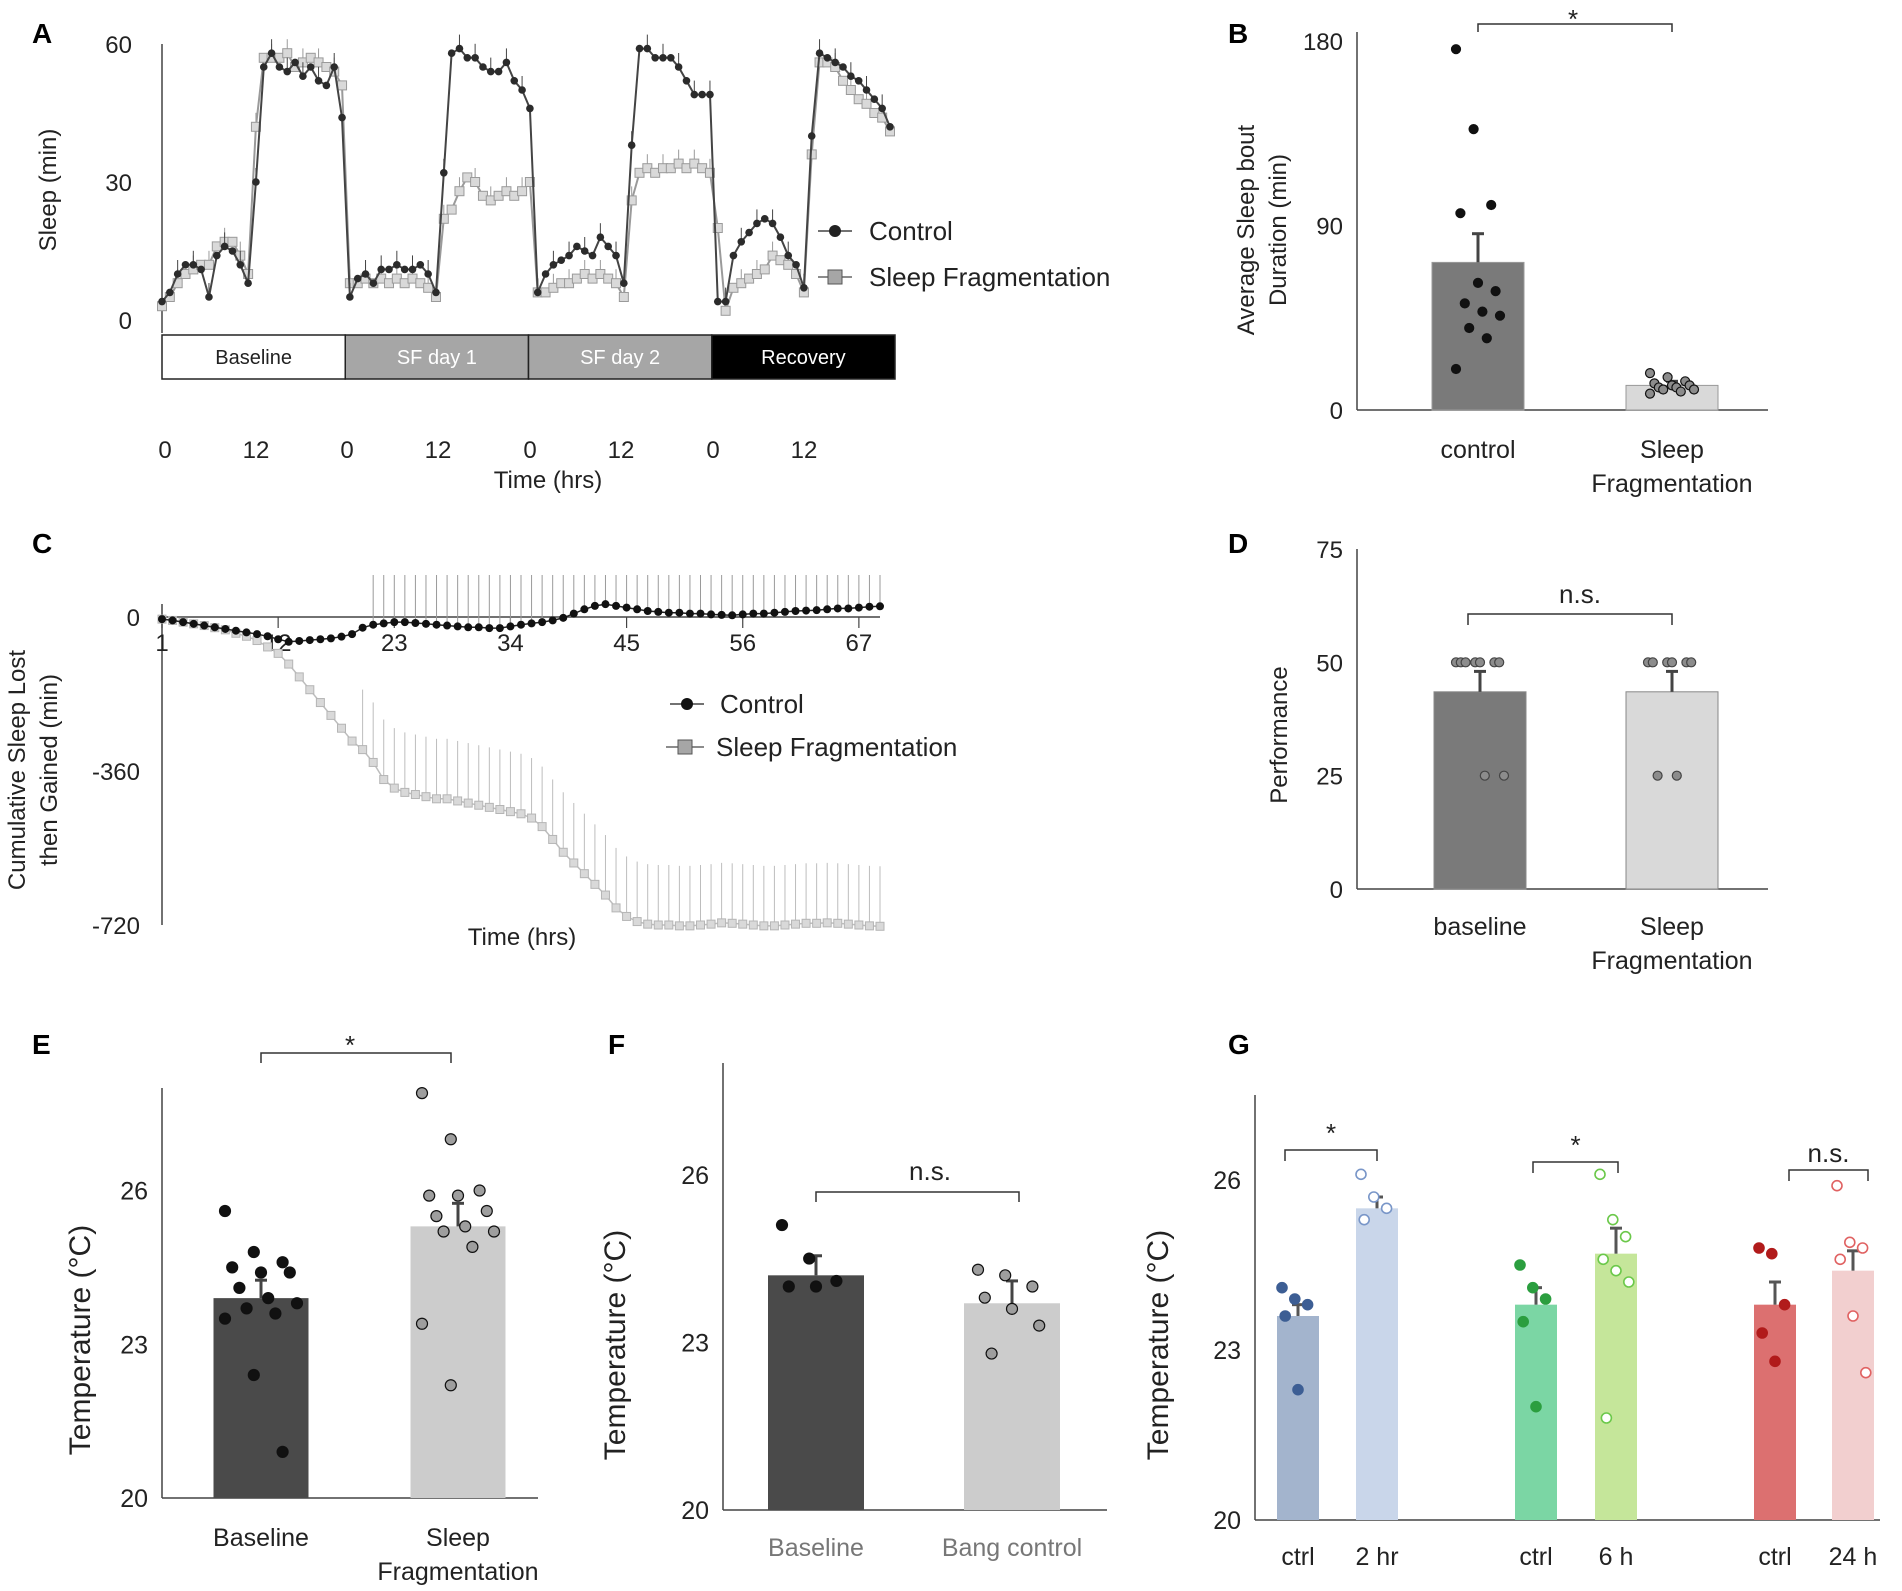 This screenshot has width=1902, height=1591. Describe the element at coordinates (526, 175) in the screenshot. I see `series-line-control` at that location.